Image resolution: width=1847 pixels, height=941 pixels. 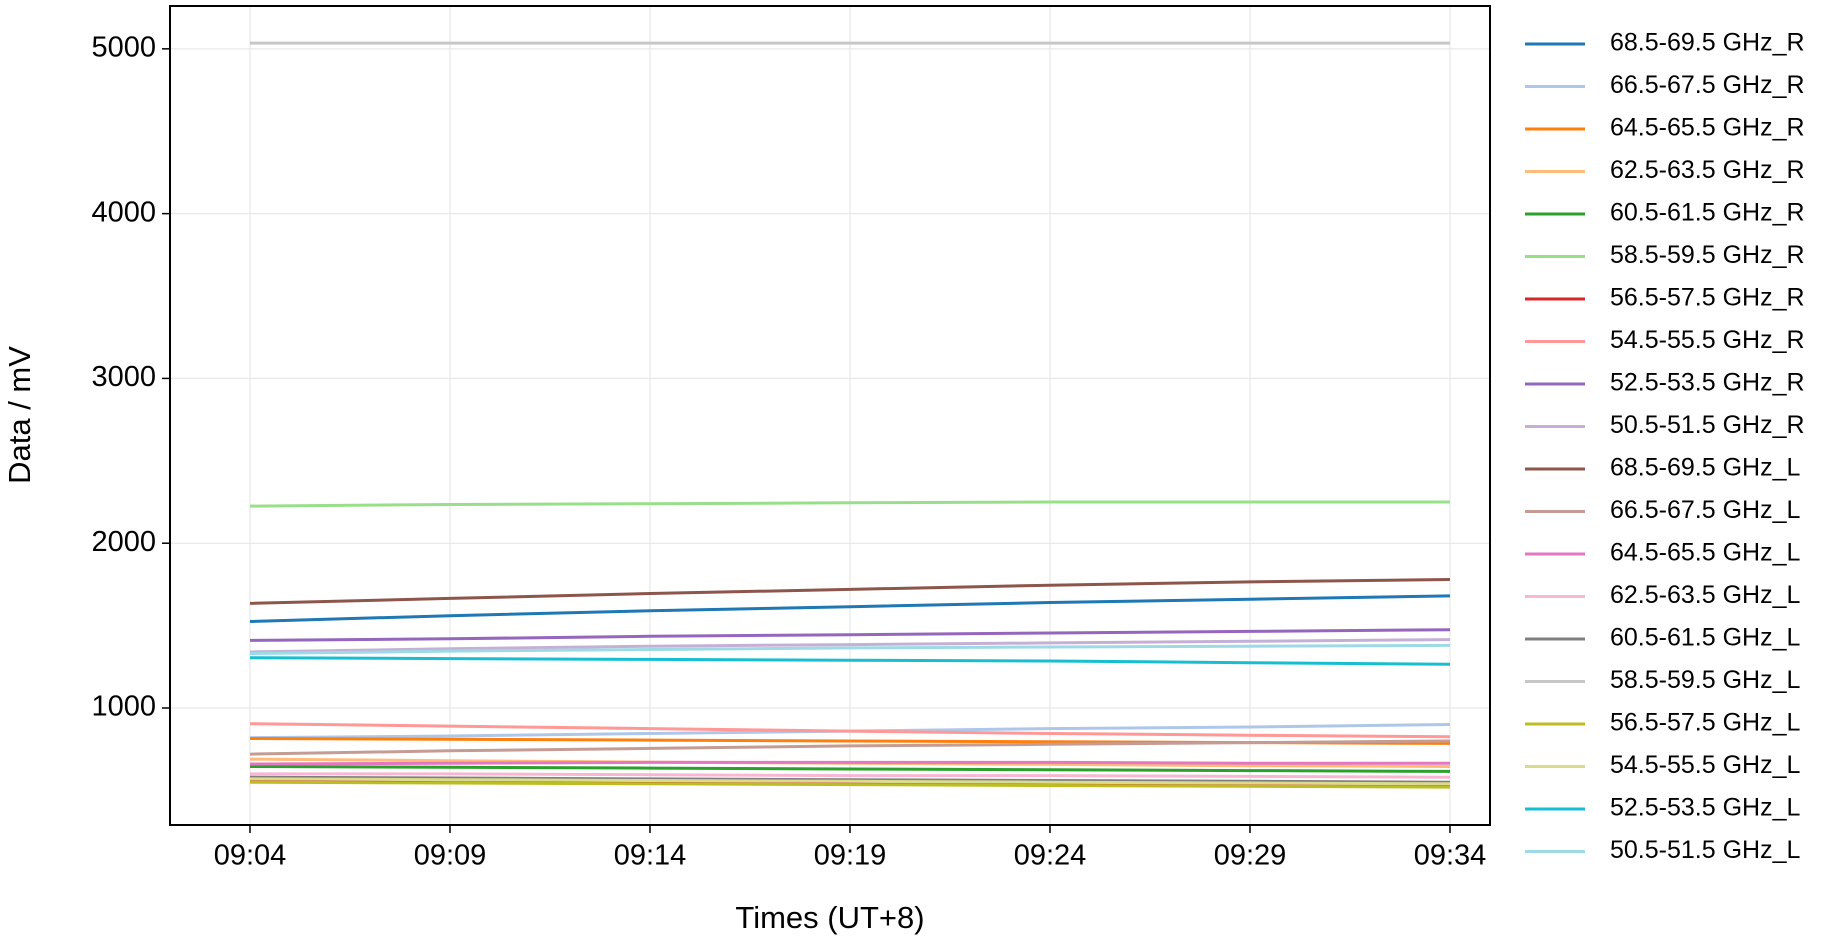 I want to click on y-axis-label: Data / mV, so click(x=19, y=415).